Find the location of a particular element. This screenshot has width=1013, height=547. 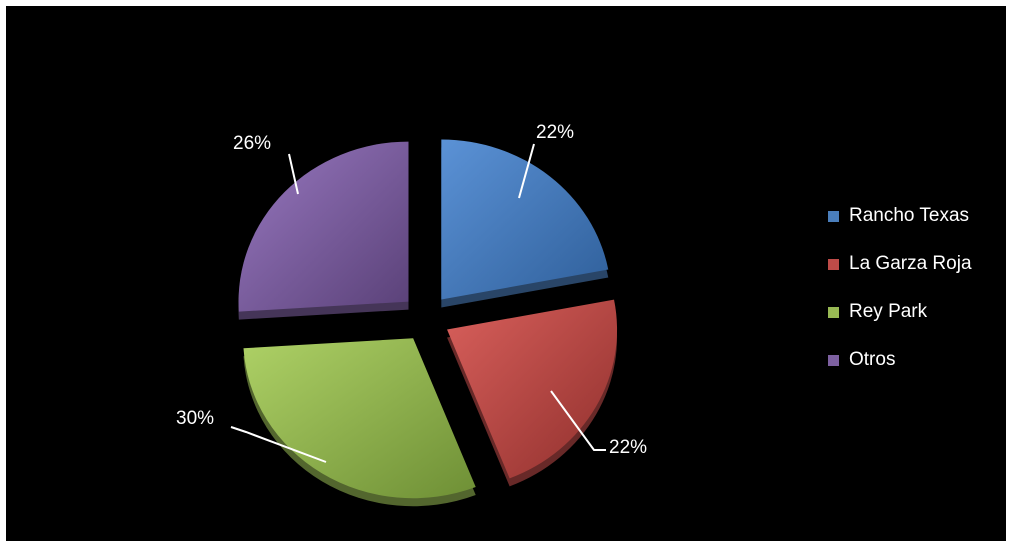

data-label-3: 26% is located at coordinates (252, 143).